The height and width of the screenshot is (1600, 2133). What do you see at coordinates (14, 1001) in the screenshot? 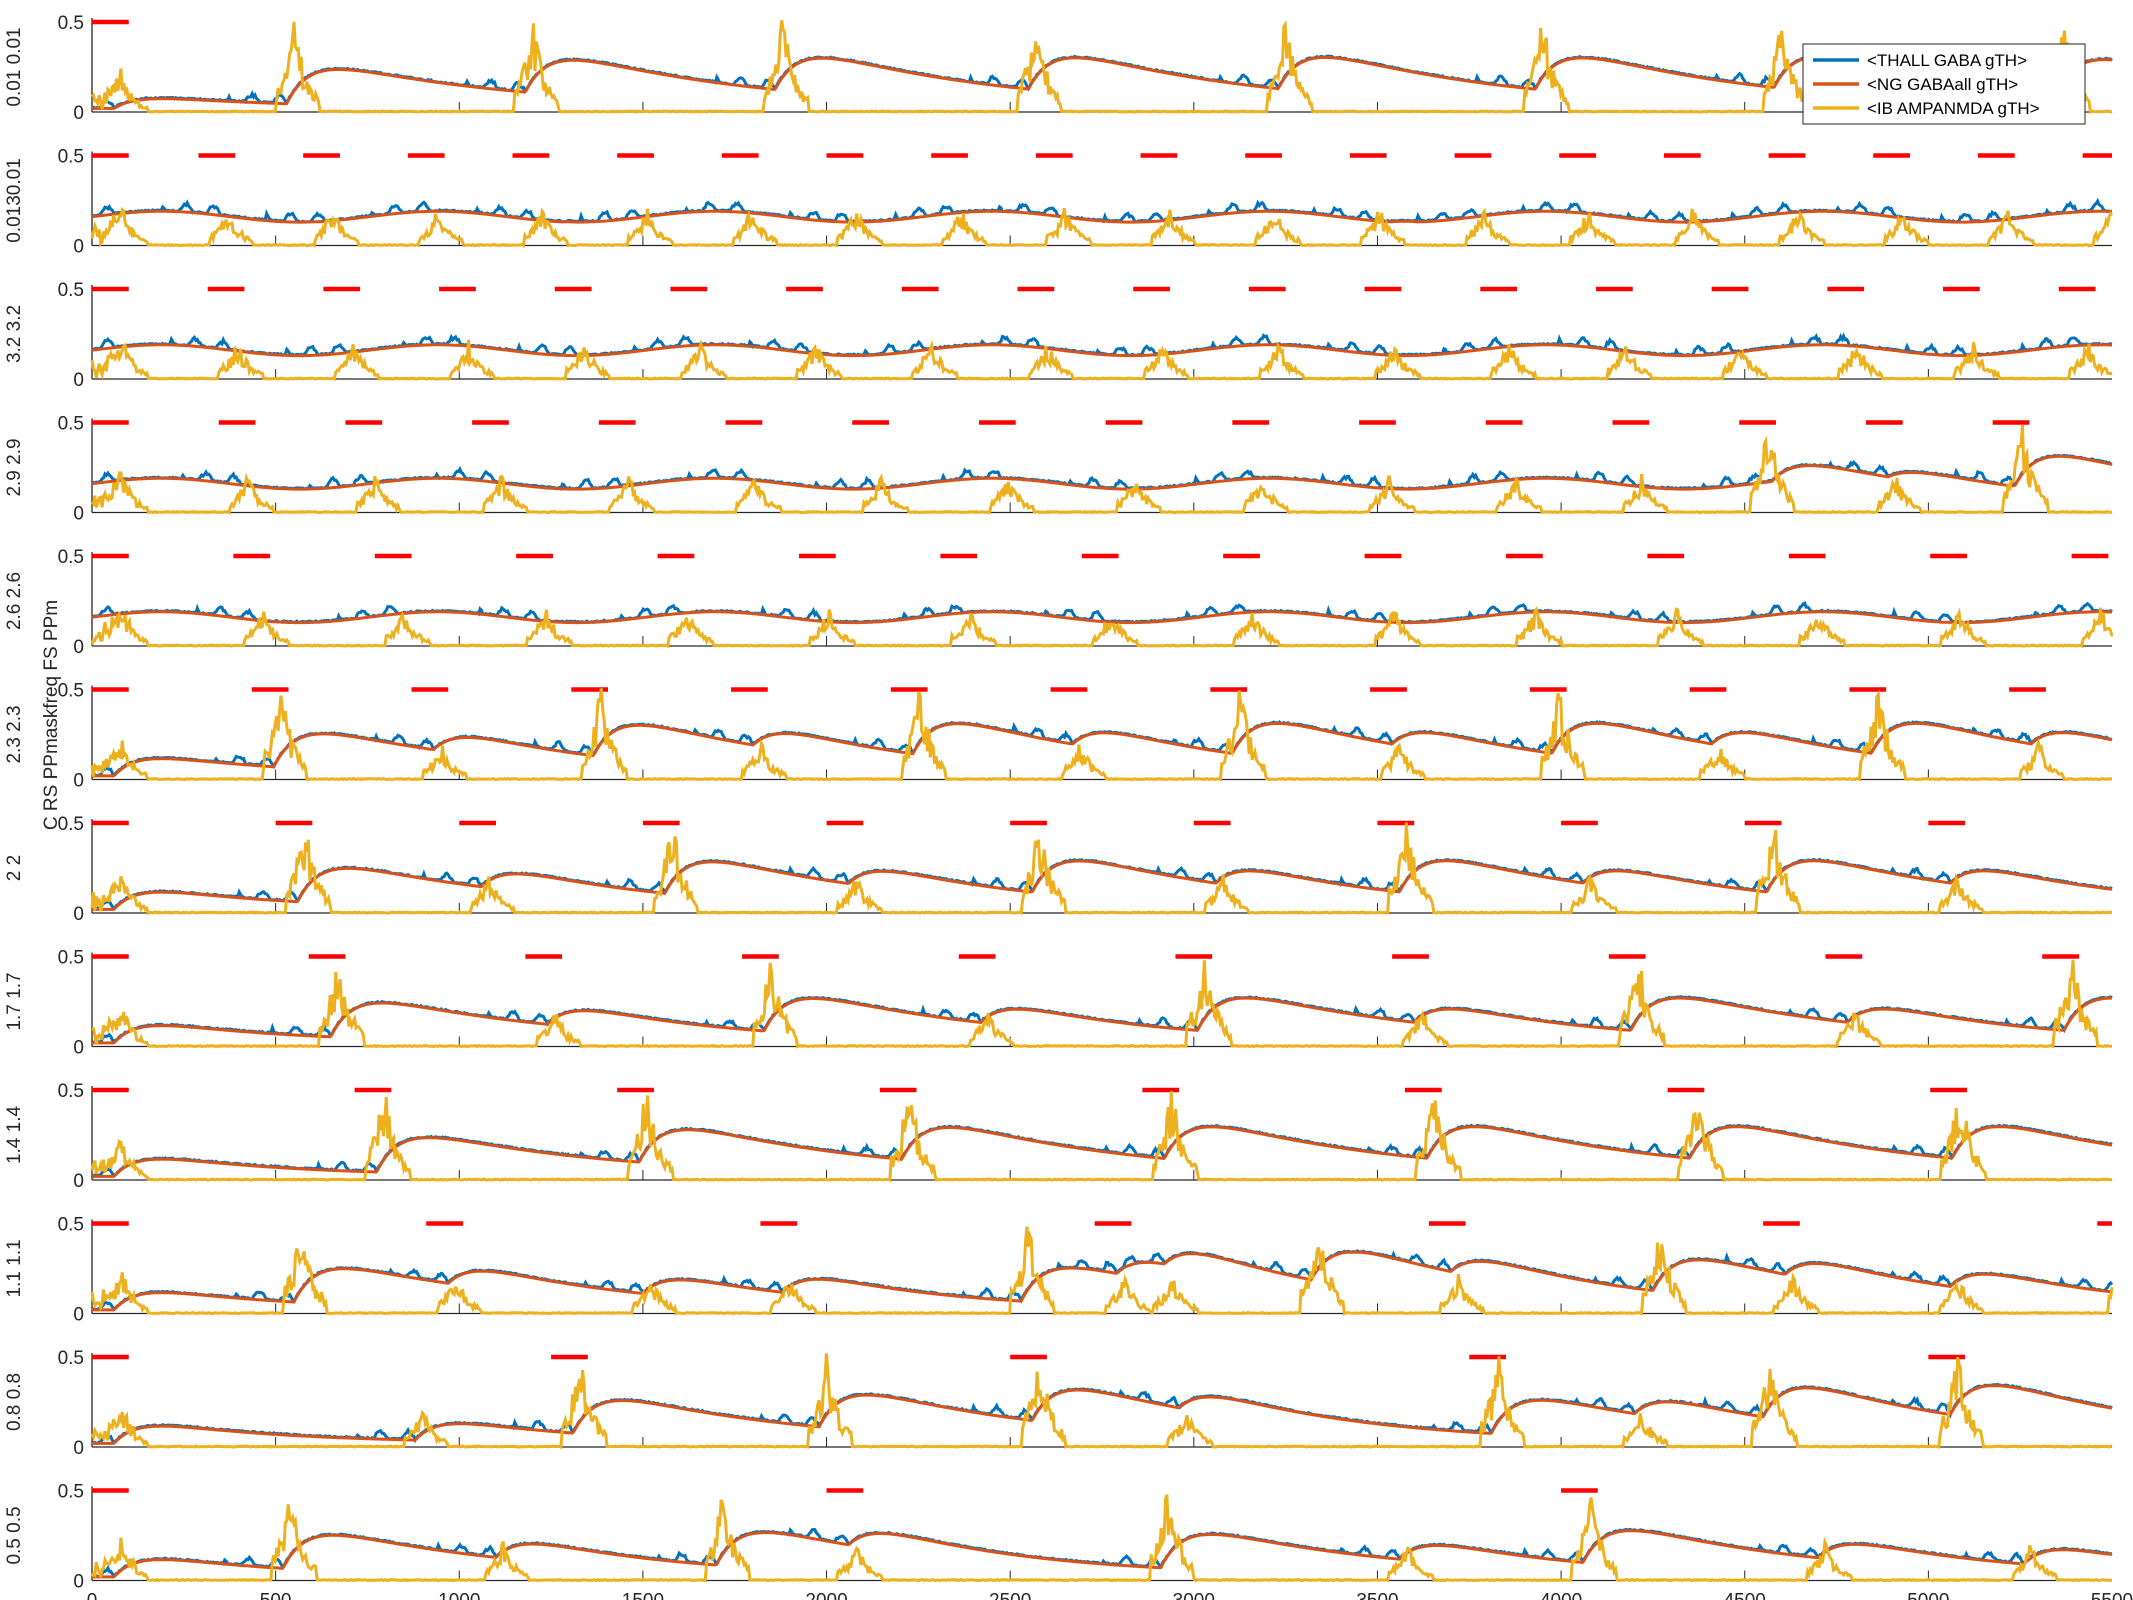
I see `panel-side-label: 1.7 1.7` at bounding box center [14, 1001].